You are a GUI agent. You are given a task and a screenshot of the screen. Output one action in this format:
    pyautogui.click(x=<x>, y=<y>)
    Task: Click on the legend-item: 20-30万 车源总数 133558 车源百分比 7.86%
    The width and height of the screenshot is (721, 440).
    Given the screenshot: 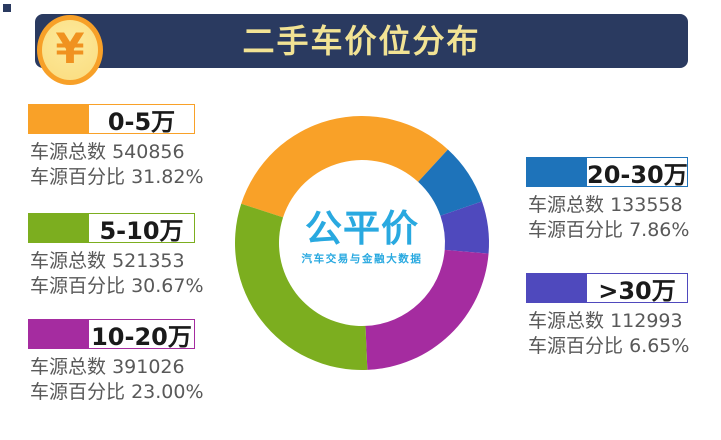 What is the action you would take?
    pyautogui.click(x=608, y=200)
    